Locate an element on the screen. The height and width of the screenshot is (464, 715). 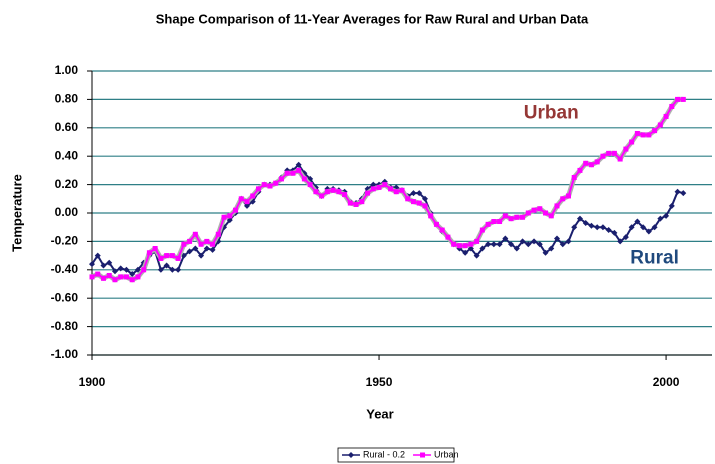
legend-marker is located at coordinates (423, 455).